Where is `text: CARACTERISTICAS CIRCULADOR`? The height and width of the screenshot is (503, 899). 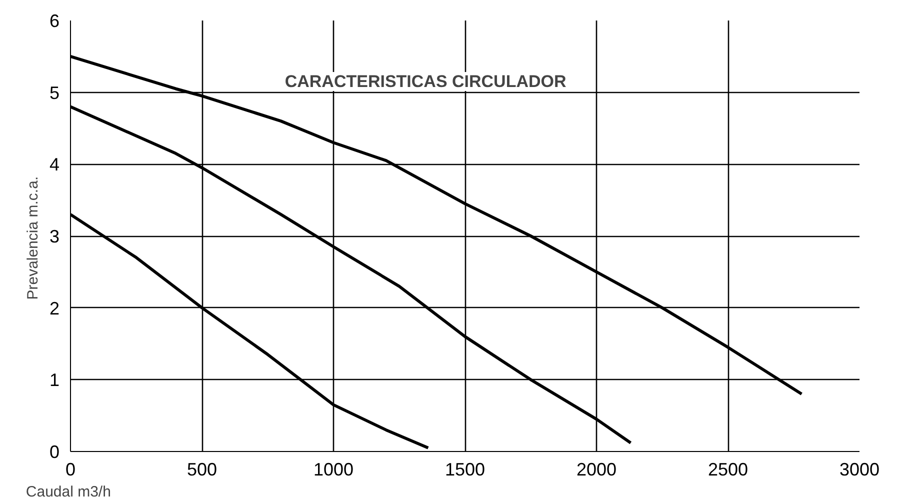
text: CARACTERISTICAS CIRCULADOR is located at coordinates (425, 82).